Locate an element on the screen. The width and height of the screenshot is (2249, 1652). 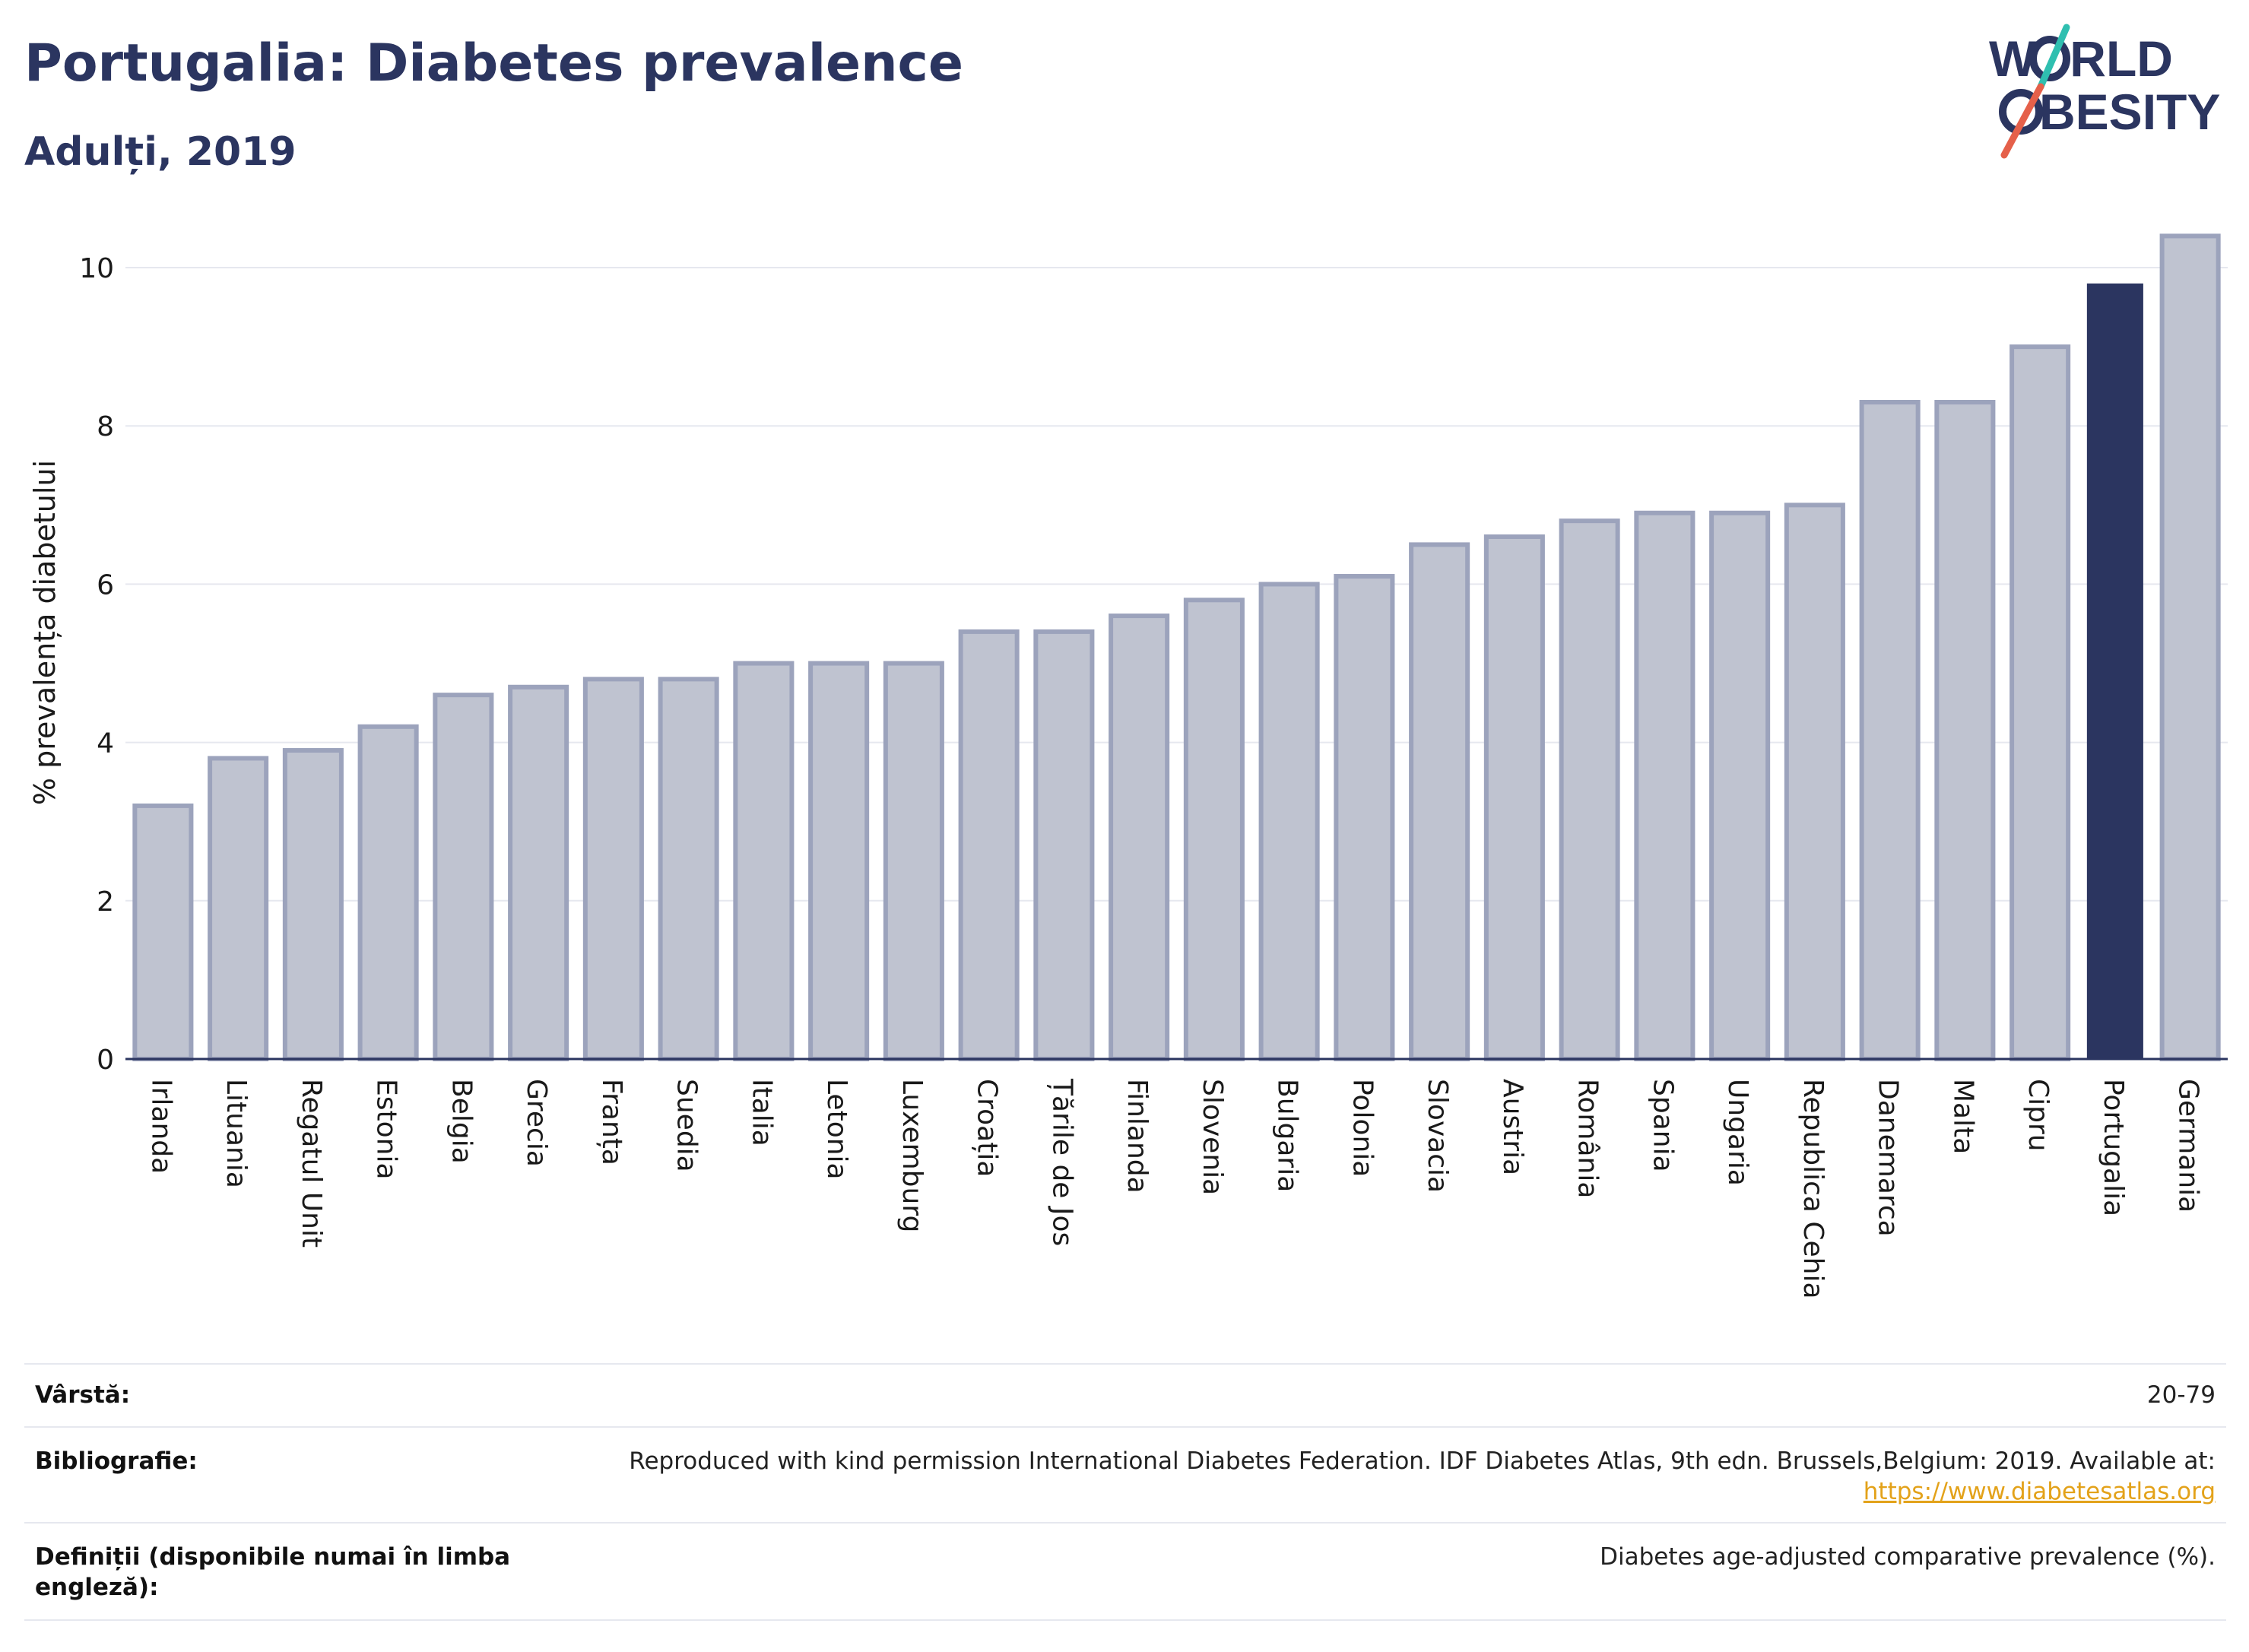
bibliography-label: Bibliografie: is located at coordinates (116, 1461).